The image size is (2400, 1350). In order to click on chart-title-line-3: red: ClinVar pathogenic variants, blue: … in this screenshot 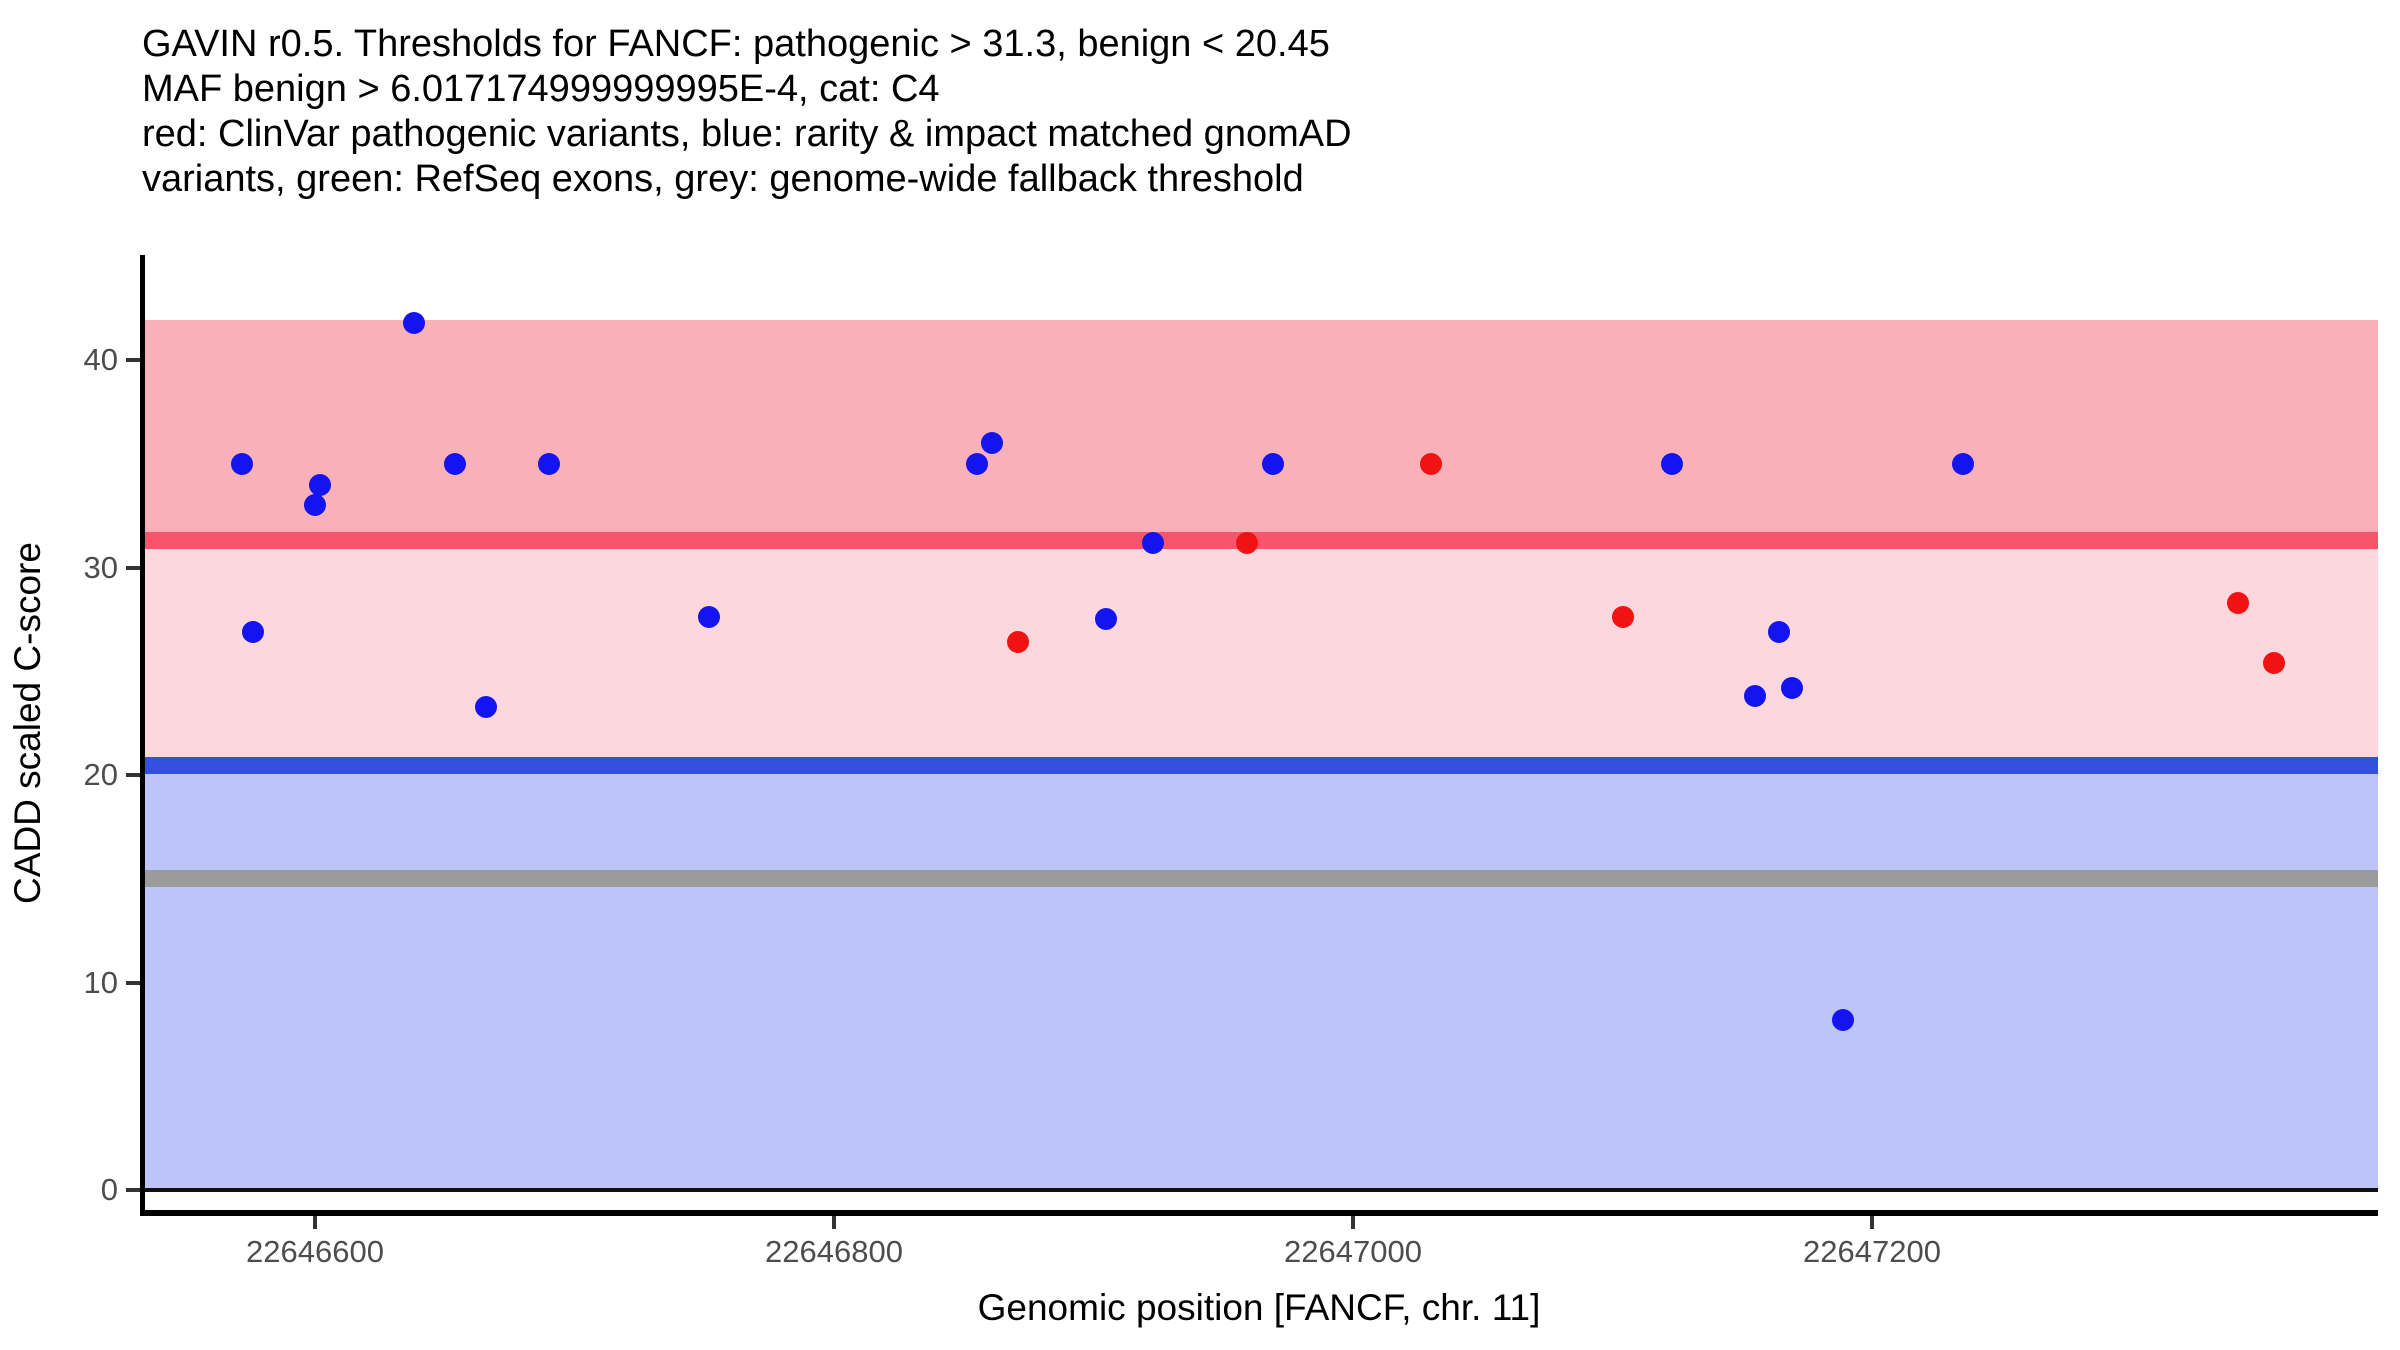, I will do `click(747, 134)`.